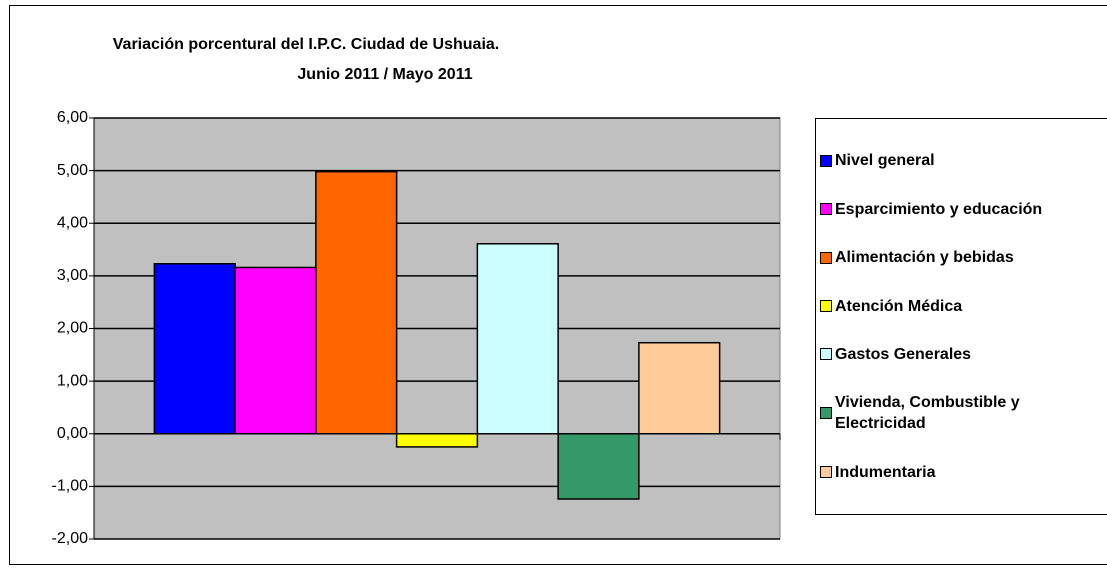 The height and width of the screenshot is (572, 1107). Describe the element at coordinates (384, 74) in the screenshot. I see `chart-subtitle: Junio 2011 / Mayo 2011` at that location.